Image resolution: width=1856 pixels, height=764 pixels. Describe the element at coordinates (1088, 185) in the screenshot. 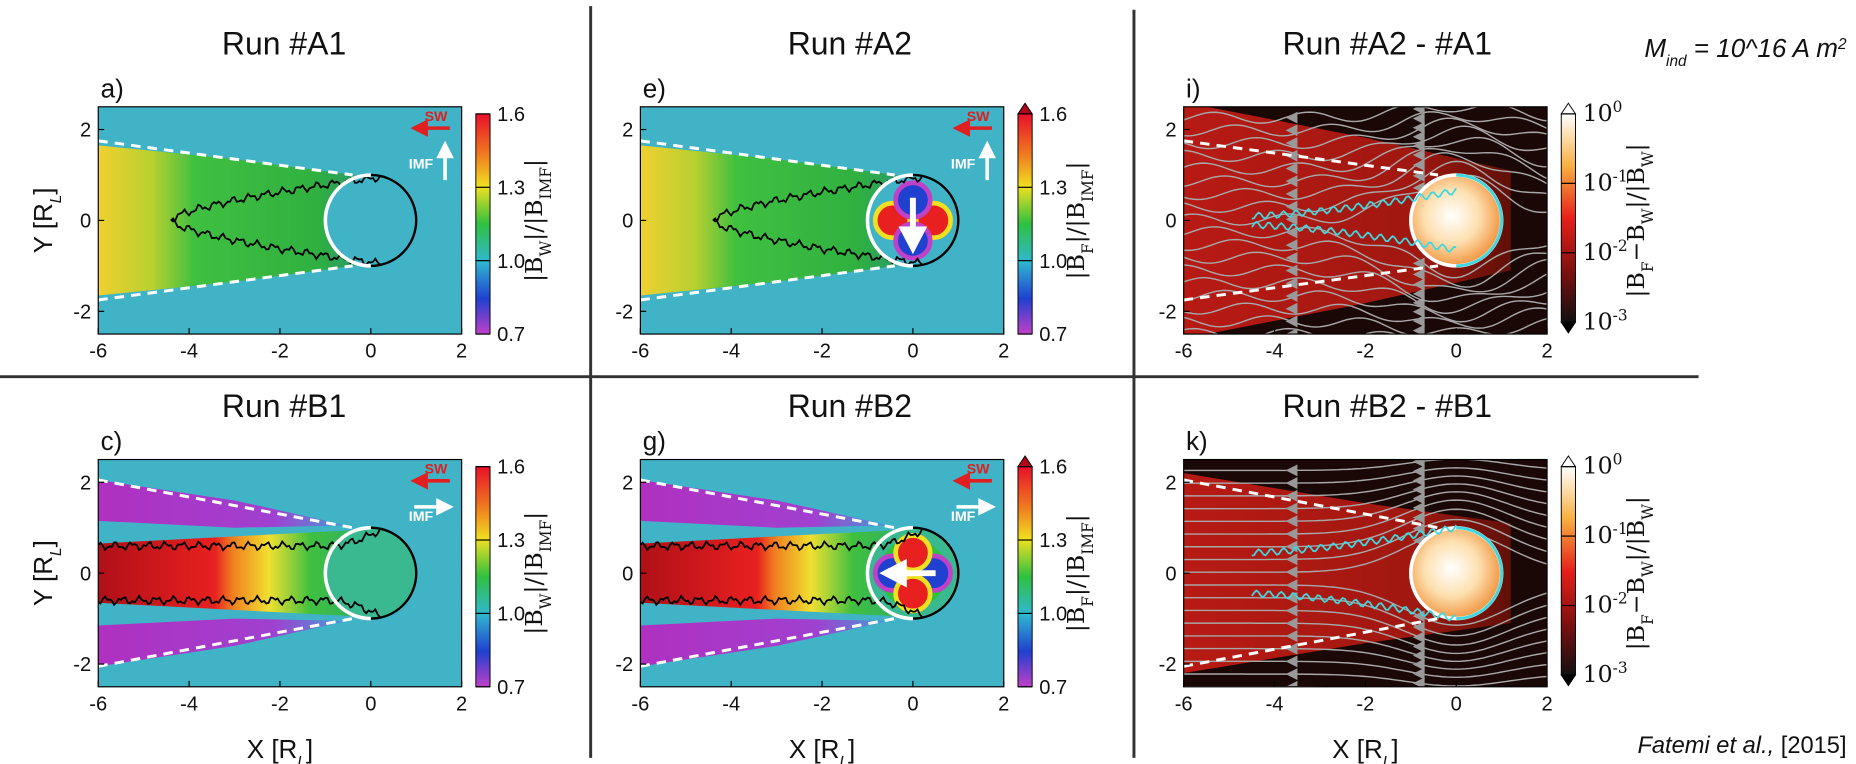

I see `colorbar-label-part: IMF` at that location.